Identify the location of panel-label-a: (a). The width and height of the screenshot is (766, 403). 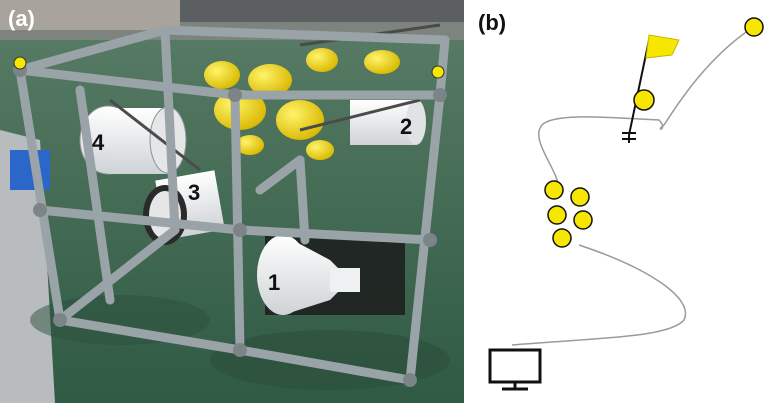
(21, 18).